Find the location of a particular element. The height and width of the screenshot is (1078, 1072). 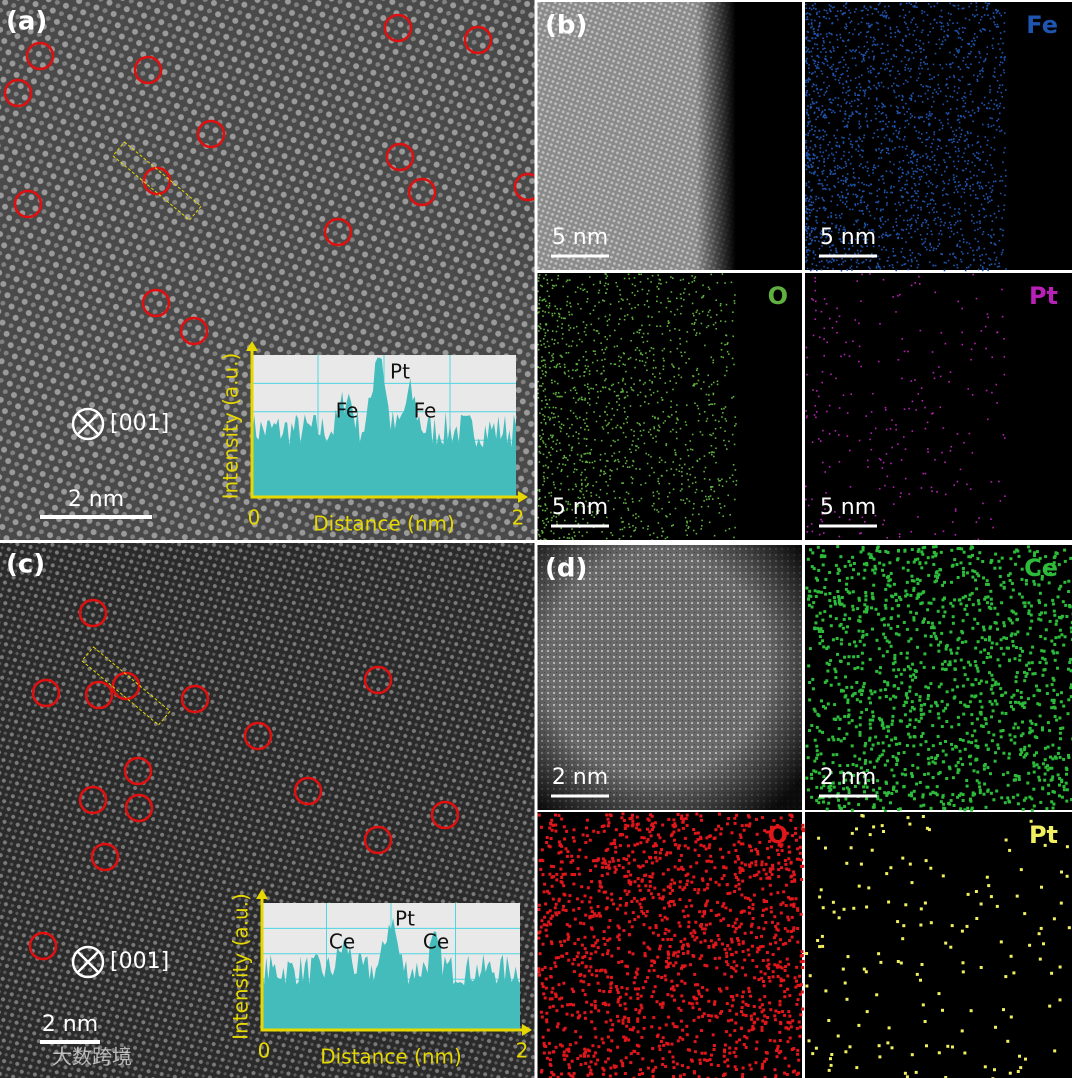

scale-bar-label: 2 nm is located at coordinates (70, 1024).